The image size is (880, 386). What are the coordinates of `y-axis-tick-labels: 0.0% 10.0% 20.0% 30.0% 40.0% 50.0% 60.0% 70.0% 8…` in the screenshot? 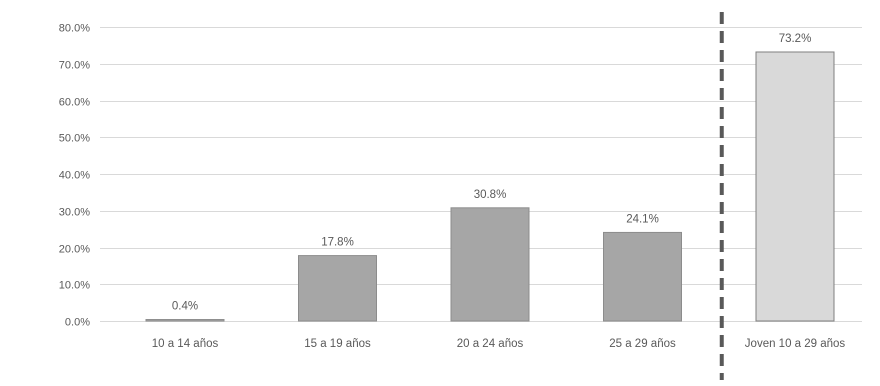 It's located at (74, 176).